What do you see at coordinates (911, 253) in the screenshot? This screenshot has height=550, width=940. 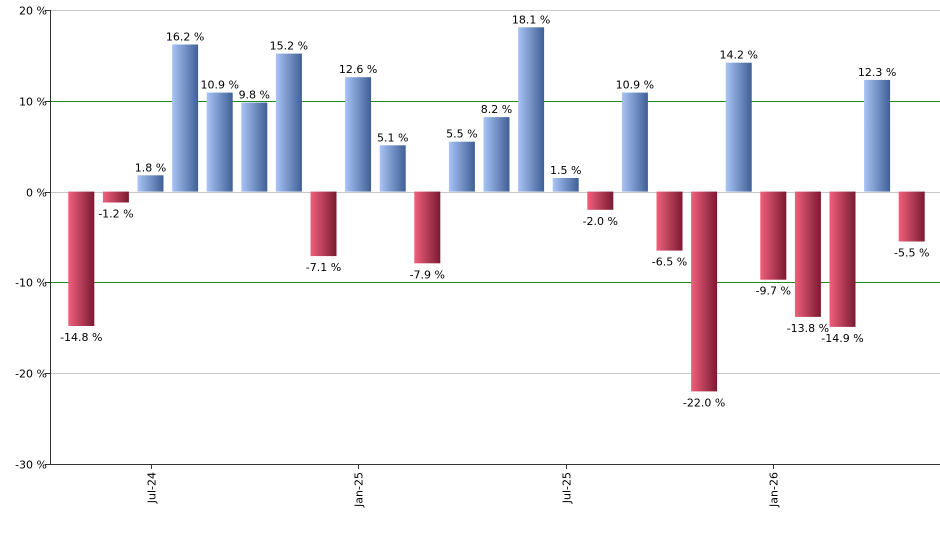 I see `bar-value-label: -5.5 %` at bounding box center [911, 253].